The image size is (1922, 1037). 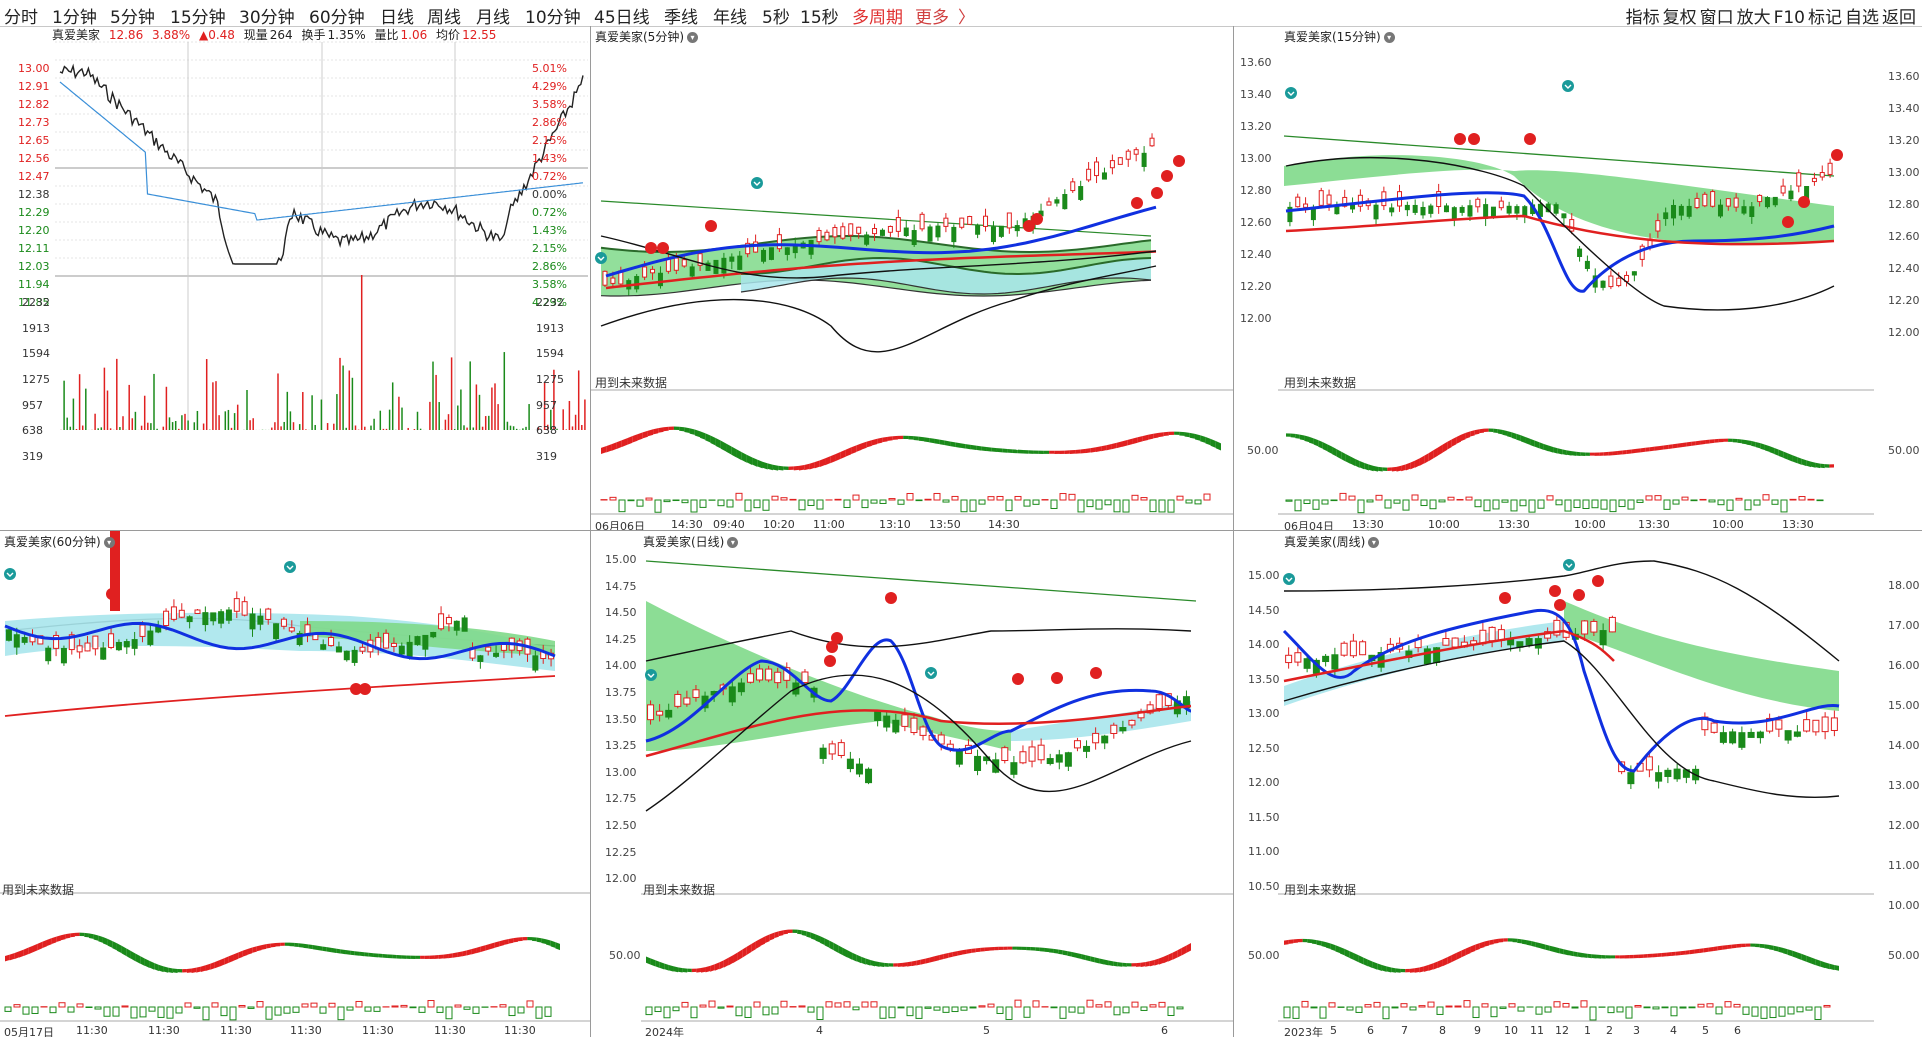 What do you see at coordinates (493, 18) in the screenshot?
I see `period-tab-month: 月线` at bounding box center [493, 18].